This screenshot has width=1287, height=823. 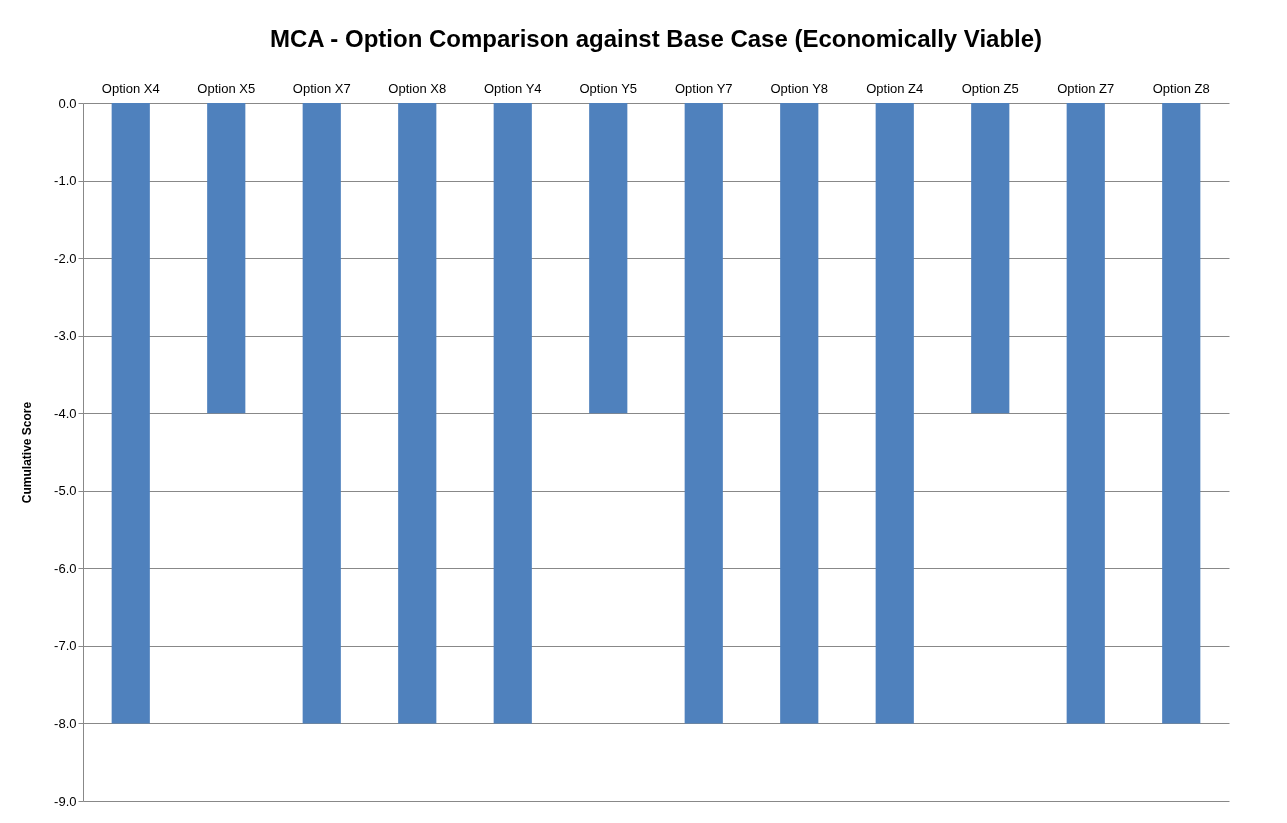 What do you see at coordinates (65, 646) in the screenshot?
I see `y-tick-label: -7.0` at bounding box center [65, 646].